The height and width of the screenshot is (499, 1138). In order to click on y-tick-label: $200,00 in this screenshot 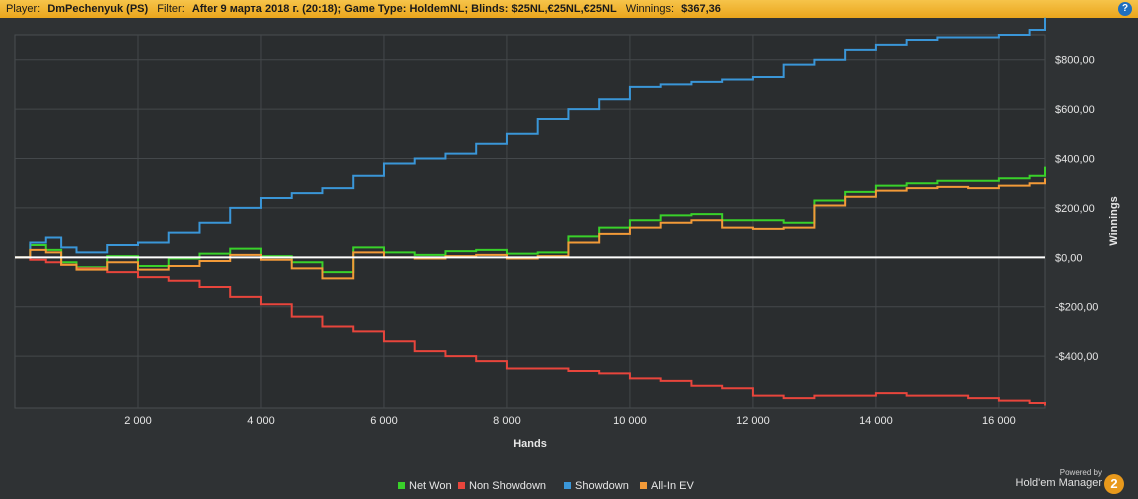, I will do `click(1075, 209)`.